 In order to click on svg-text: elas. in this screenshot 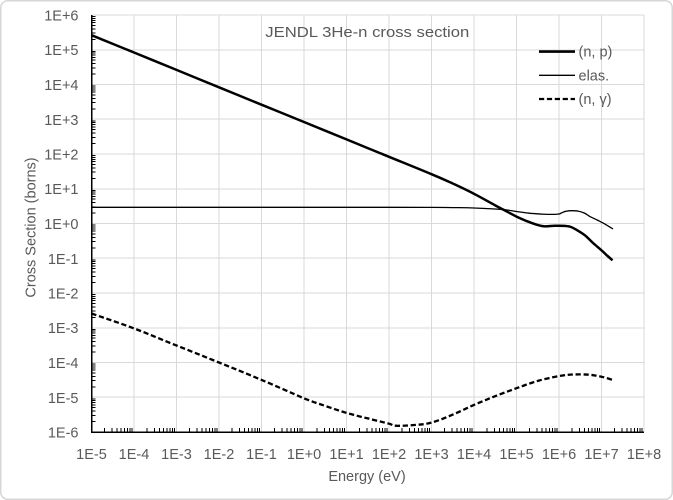, I will do `click(594, 76)`.